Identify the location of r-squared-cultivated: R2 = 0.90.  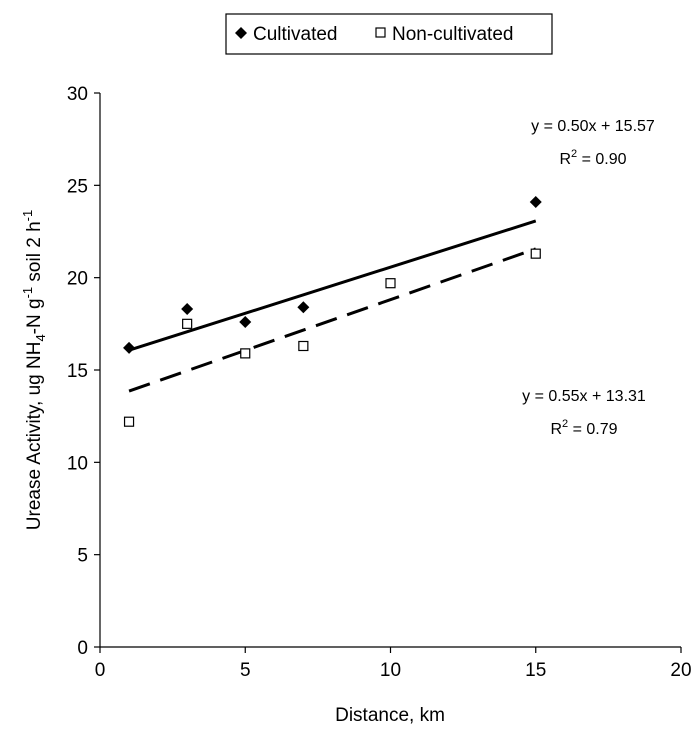
(592, 158).